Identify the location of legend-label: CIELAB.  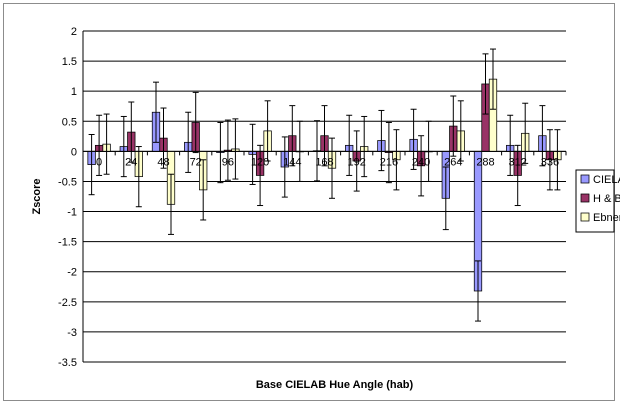
(606, 180).